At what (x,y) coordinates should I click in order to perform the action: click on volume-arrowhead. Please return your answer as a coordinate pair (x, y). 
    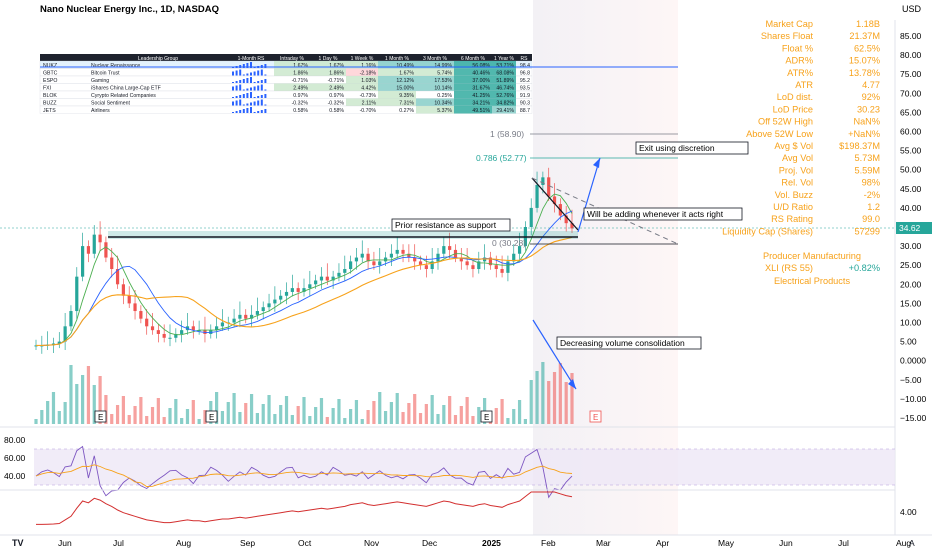
    Looking at the image, I should click on (572, 384).